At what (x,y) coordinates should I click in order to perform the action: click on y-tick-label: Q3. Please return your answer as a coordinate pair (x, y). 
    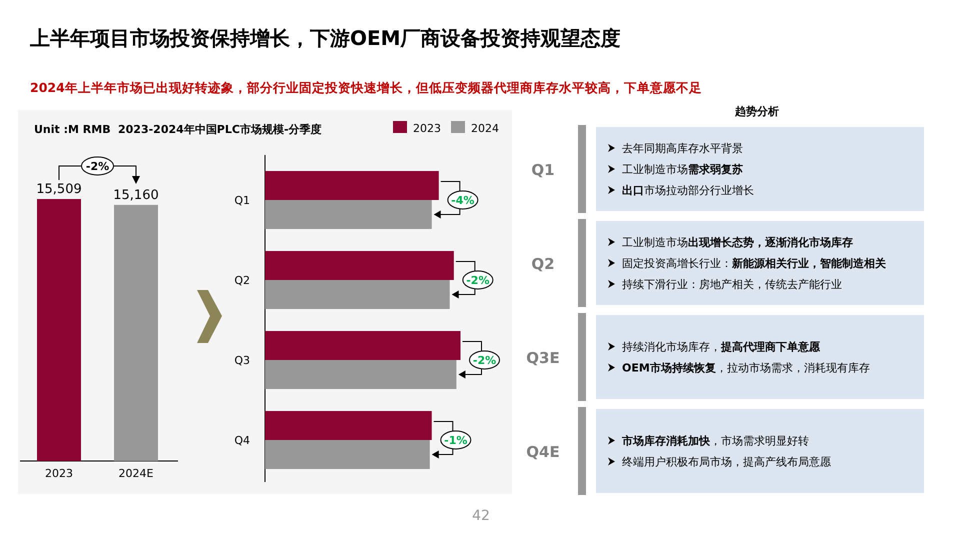
    Looking at the image, I should click on (242, 360).